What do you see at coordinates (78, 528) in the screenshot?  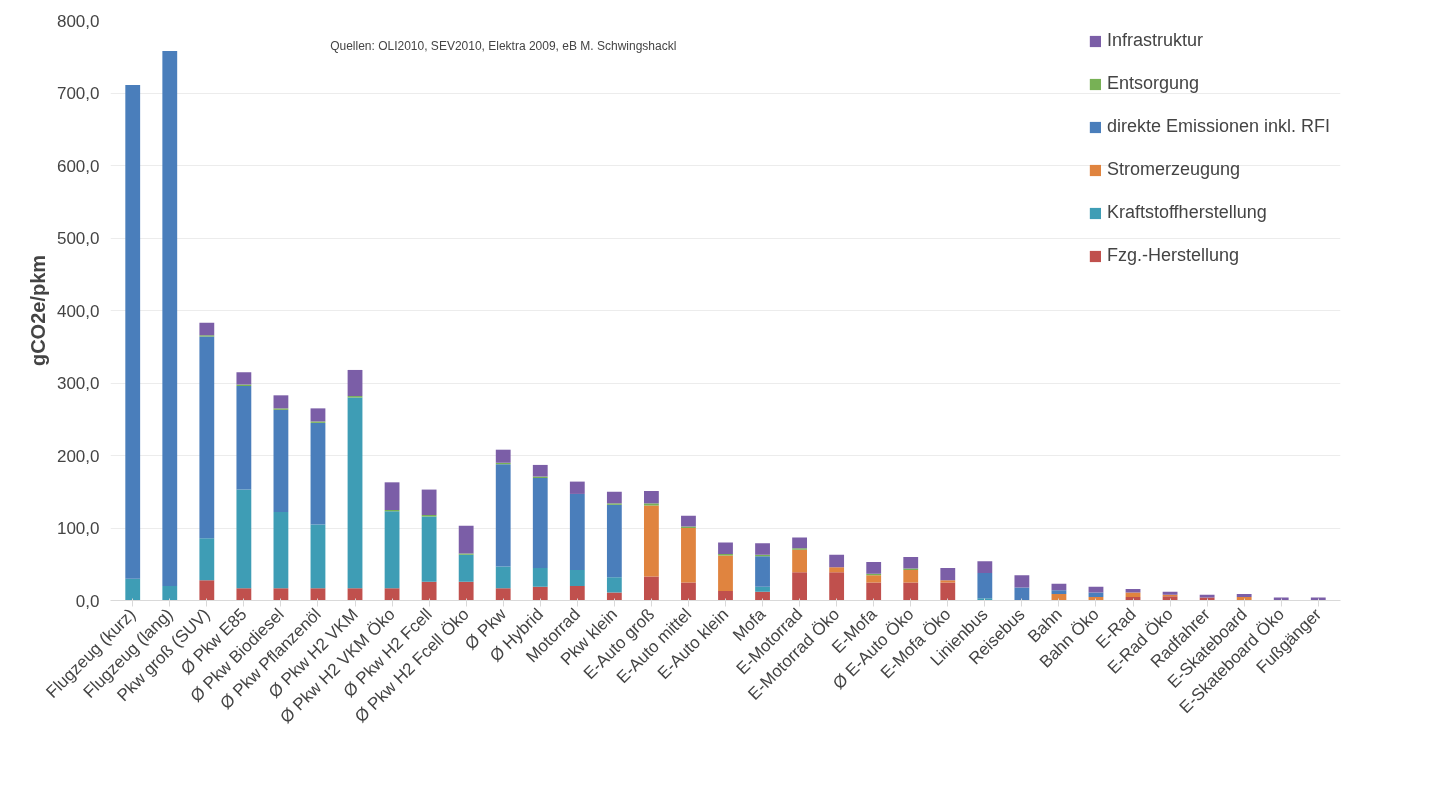 I see `y-tick-label: 100,0` at bounding box center [78, 528].